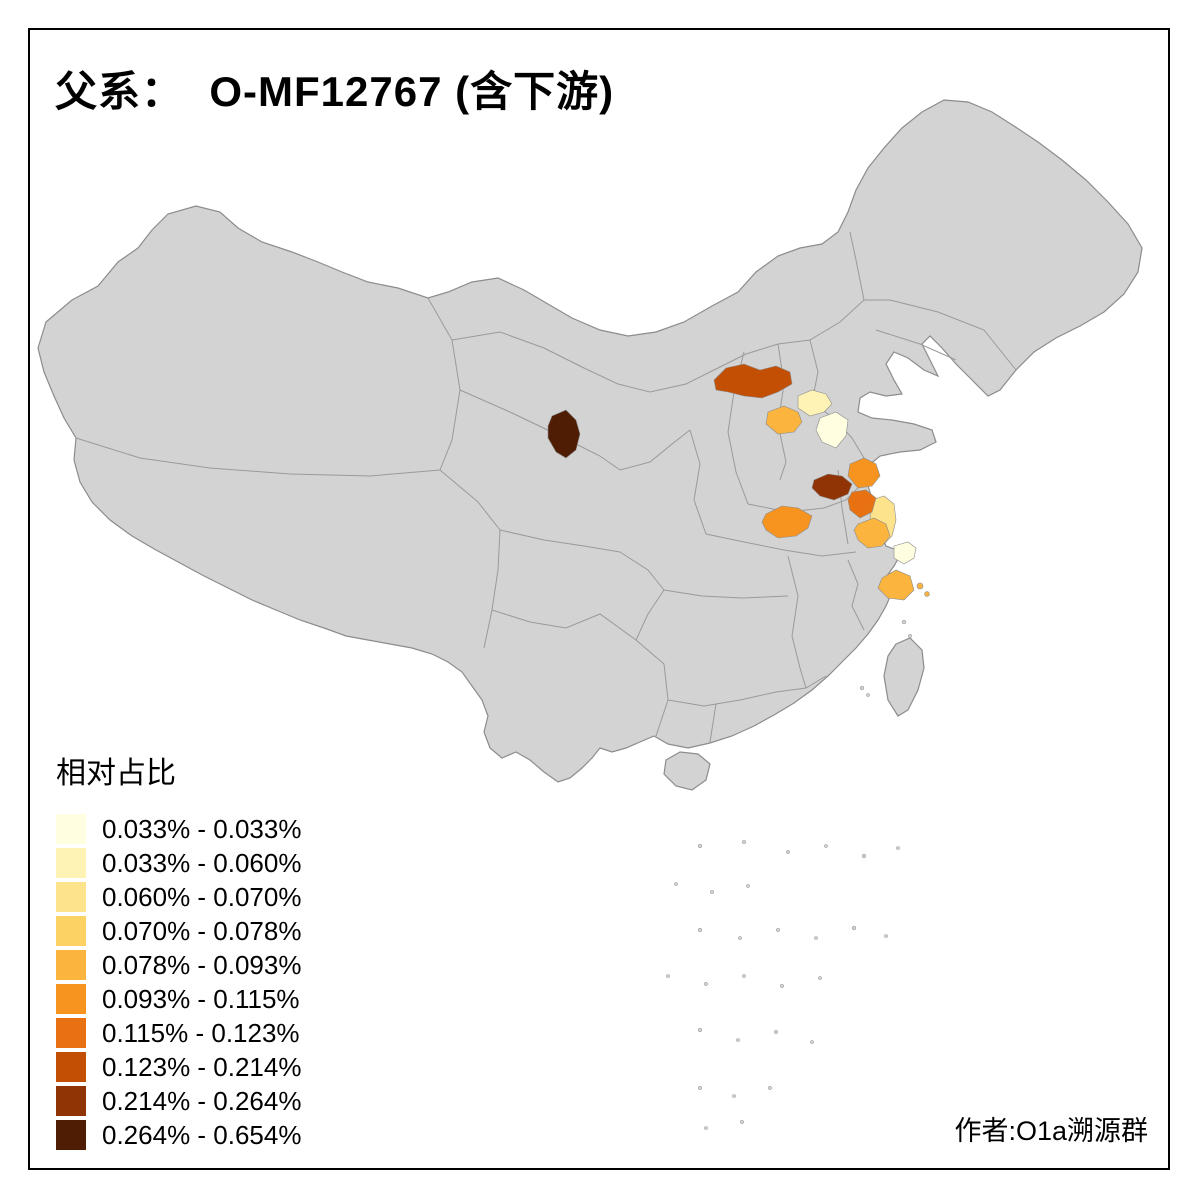 The height and width of the screenshot is (1200, 1200). What do you see at coordinates (202, 828) in the screenshot?
I see `legend-label: 0.033% - 0.033%` at bounding box center [202, 828].